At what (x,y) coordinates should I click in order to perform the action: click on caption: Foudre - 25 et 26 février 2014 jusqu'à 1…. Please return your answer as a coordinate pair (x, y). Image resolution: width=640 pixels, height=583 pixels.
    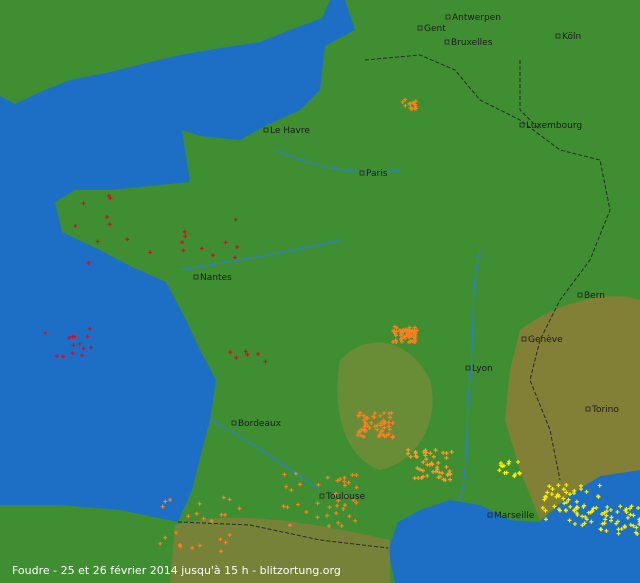
    Looking at the image, I should click on (176, 570).